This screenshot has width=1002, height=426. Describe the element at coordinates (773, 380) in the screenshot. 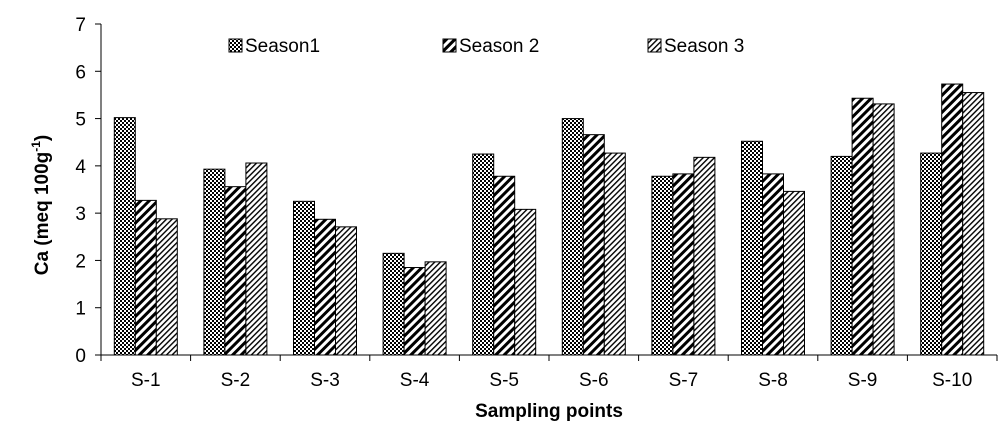

I see `x-tick-label: S-8` at that location.